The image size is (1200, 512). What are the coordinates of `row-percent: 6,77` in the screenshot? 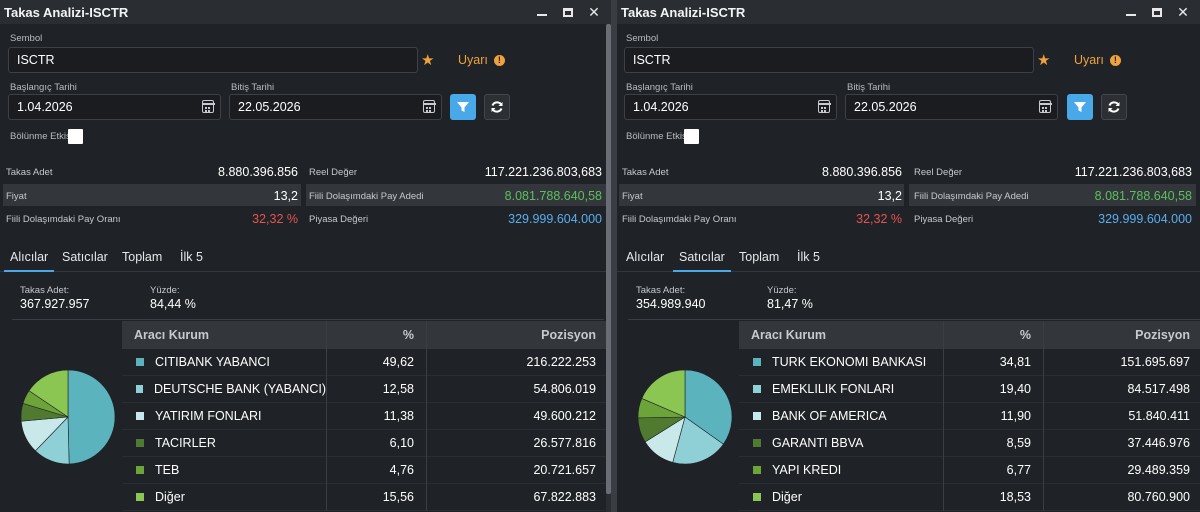 It's located at (993, 470).